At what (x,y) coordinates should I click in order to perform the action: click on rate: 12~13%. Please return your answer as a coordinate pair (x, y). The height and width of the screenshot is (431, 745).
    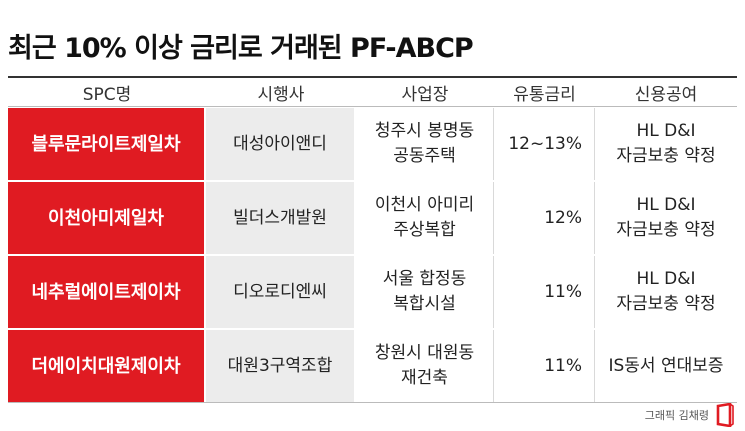
    Looking at the image, I should click on (544, 144).